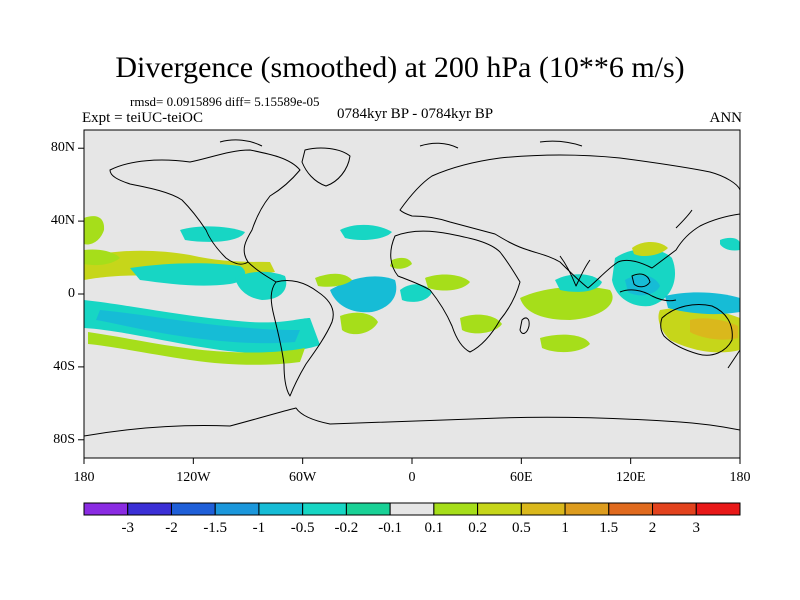 This screenshot has width=800, height=600. What do you see at coordinates (62, 221) in the screenshot?
I see `y-tick-label: 40N` at bounding box center [62, 221].